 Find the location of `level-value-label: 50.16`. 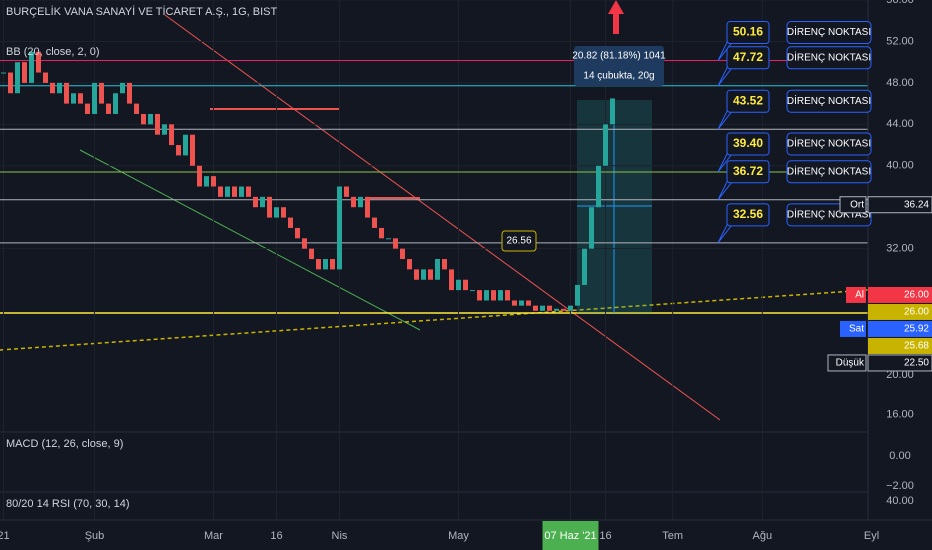

level-value-label: 50.16 is located at coordinates (748, 32).